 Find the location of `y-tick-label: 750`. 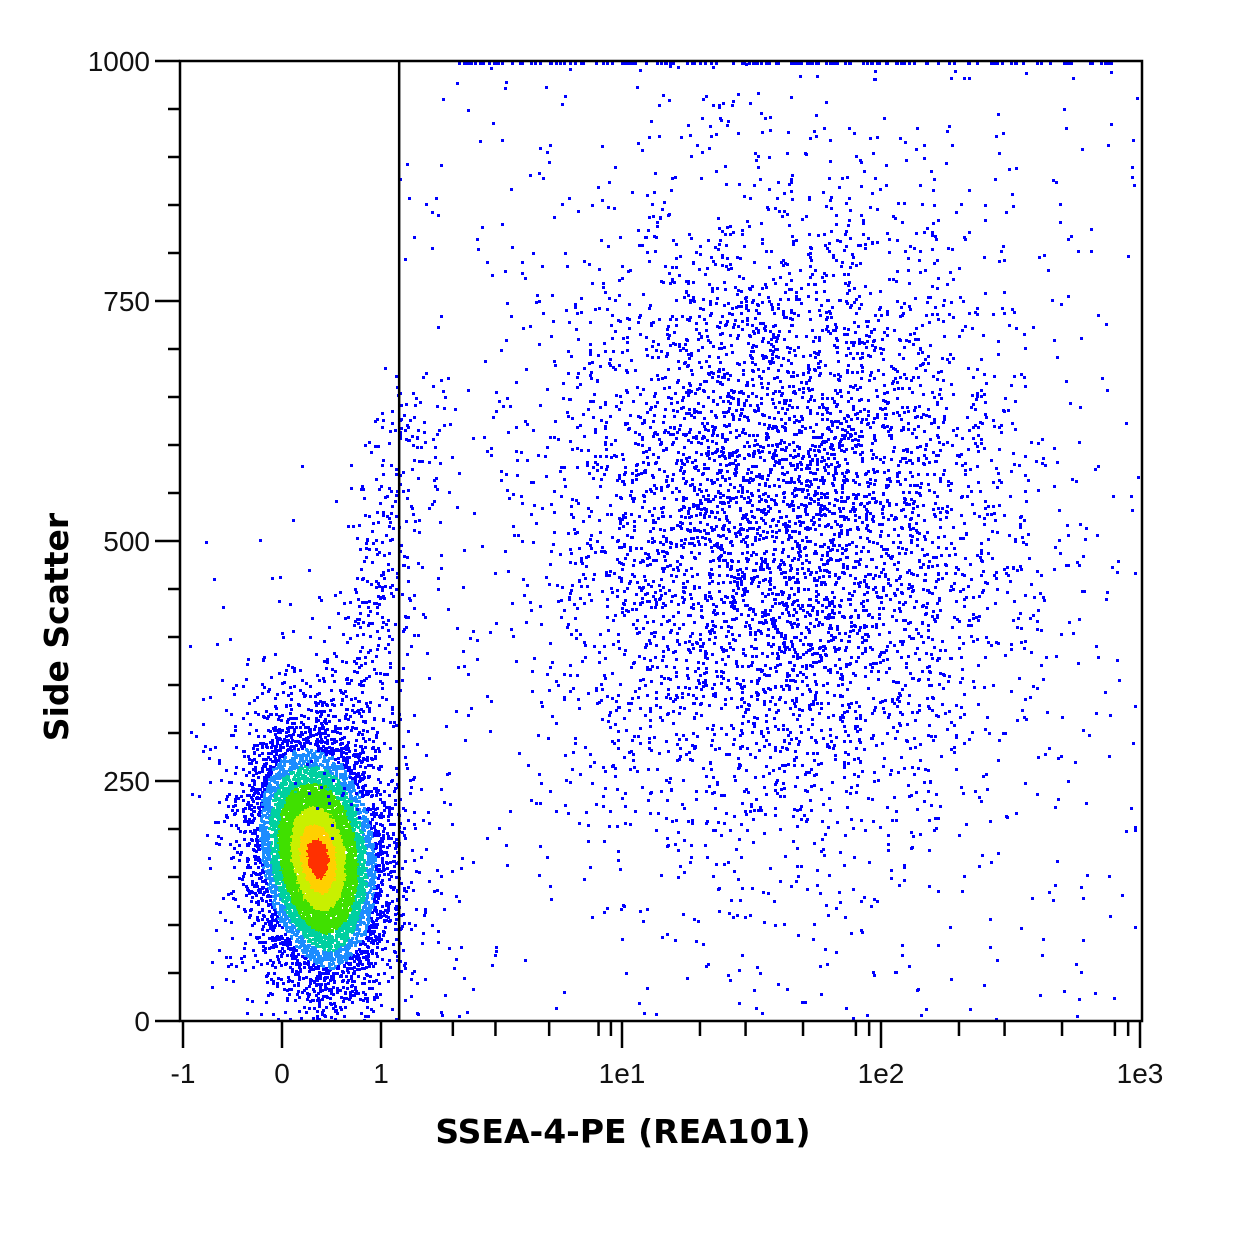

y-tick-label: 750 is located at coordinates (126, 301).